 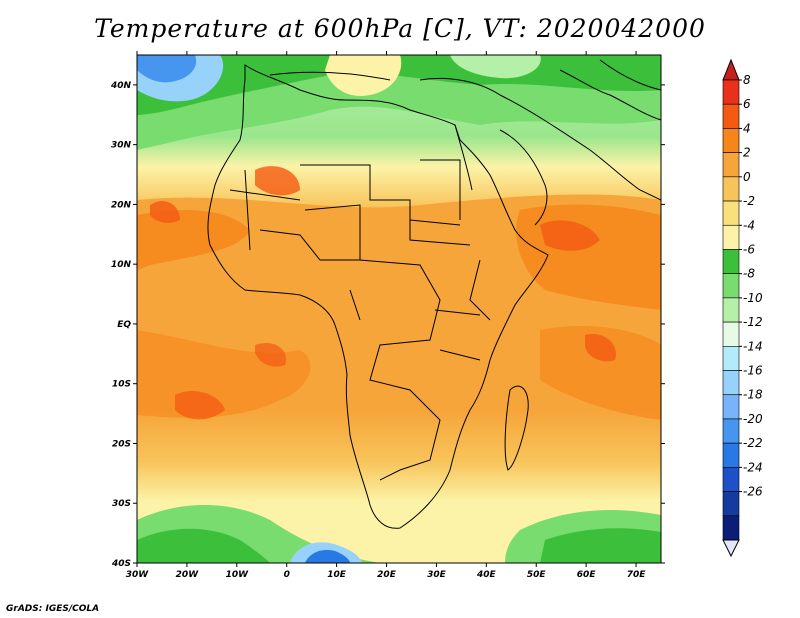 I want to click on colorbar-label: -20, so click(x=753, y=419).